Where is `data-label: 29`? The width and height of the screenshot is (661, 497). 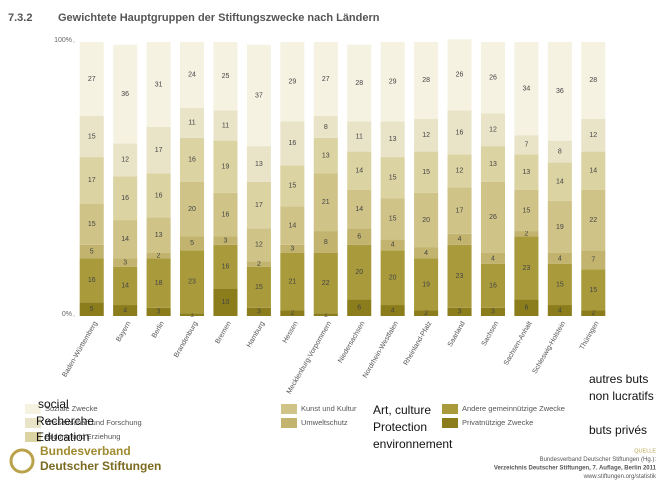
data-label: 29 is located at coordinates (292, 82).